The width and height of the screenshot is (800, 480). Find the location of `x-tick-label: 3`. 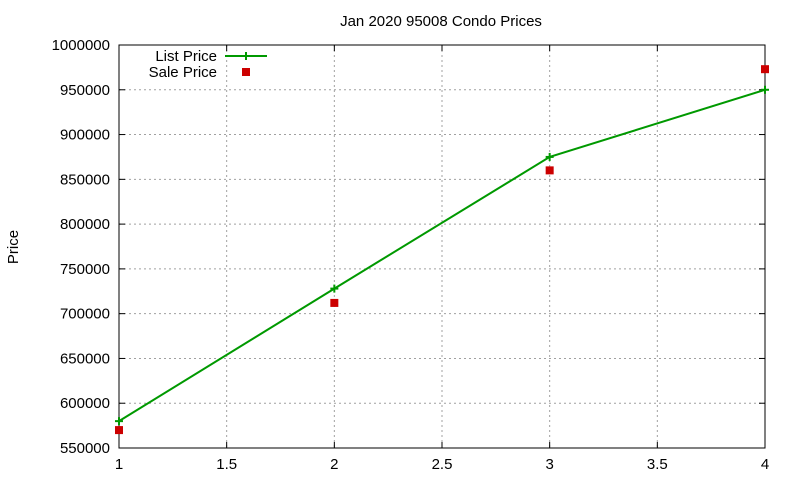

x-tick-label: 3 is located at coordinates (549, 464).